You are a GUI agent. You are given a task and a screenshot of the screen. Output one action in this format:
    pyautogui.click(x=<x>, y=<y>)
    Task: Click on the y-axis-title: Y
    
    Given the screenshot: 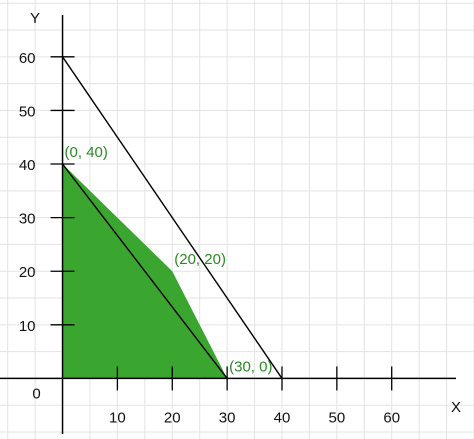 What is the action you would take?
    pyautogui.click(x=35, y=18)
    